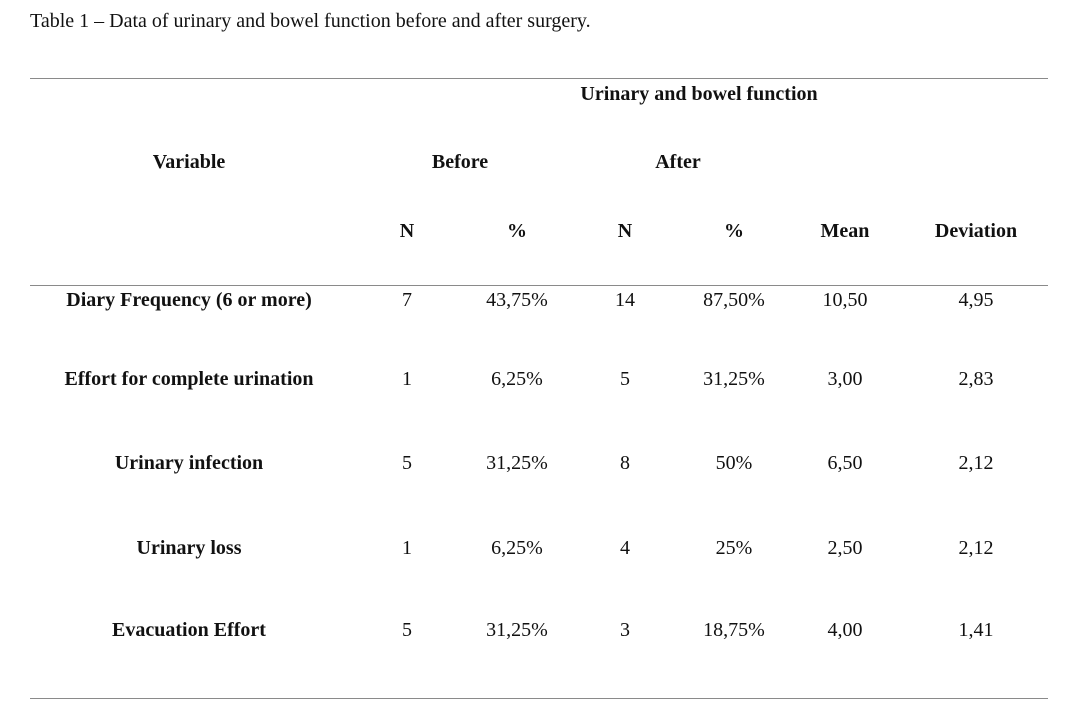  I want to click on row-variable: Diary Frequency (6 or more), so click(189, 300).